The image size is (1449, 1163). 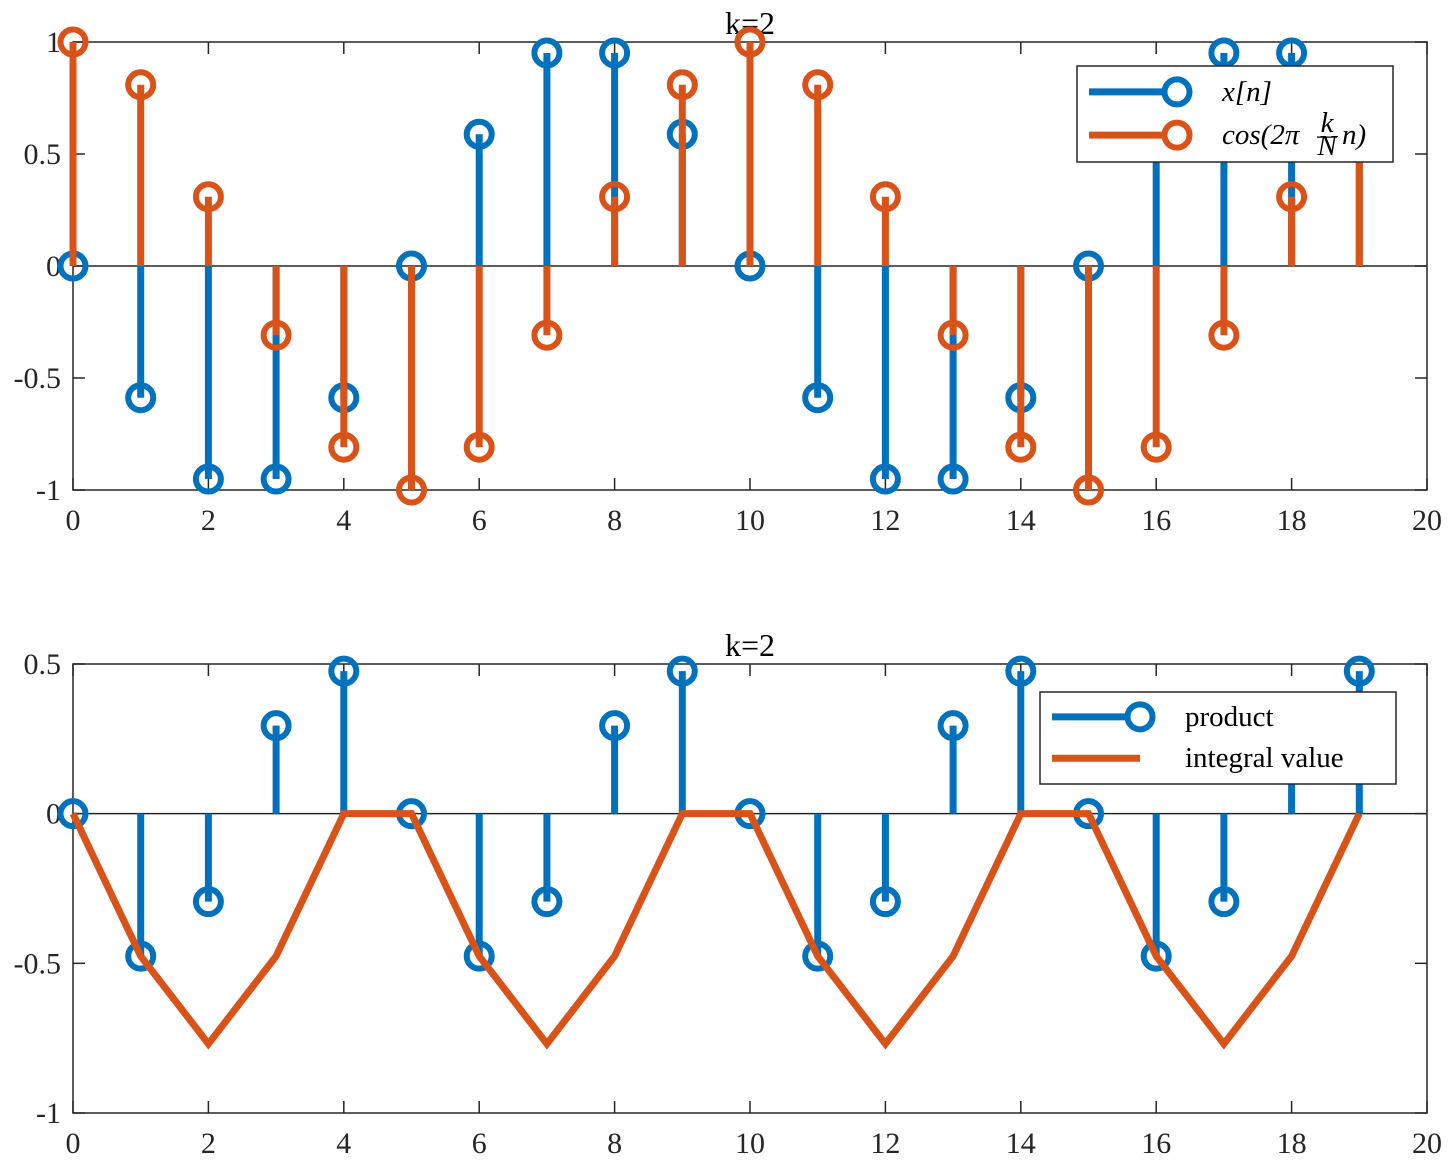 What do you see at coordinates (1327, 146) in the screenshot?
I see `legend-fraction-den: N` at bounding box center [1327, 146].